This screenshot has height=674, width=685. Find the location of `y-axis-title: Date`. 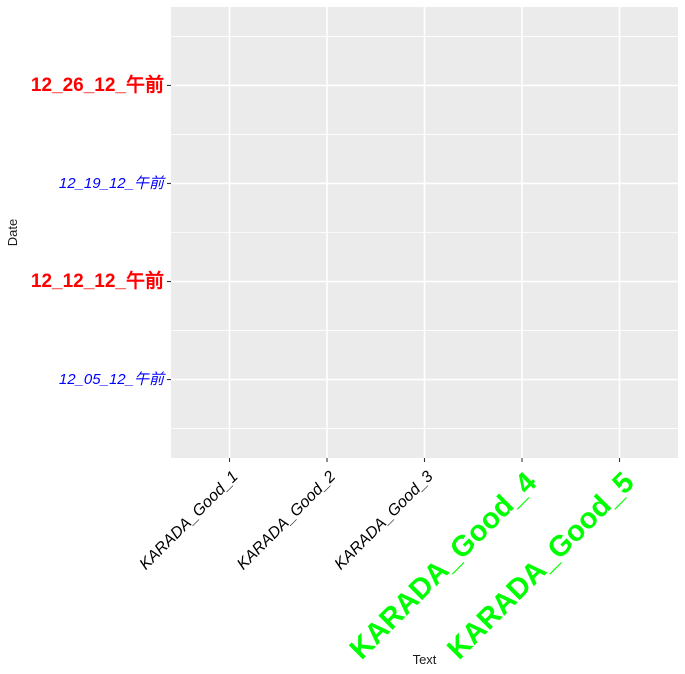

y-axis-title: Date is located at coordinates (12, 232).